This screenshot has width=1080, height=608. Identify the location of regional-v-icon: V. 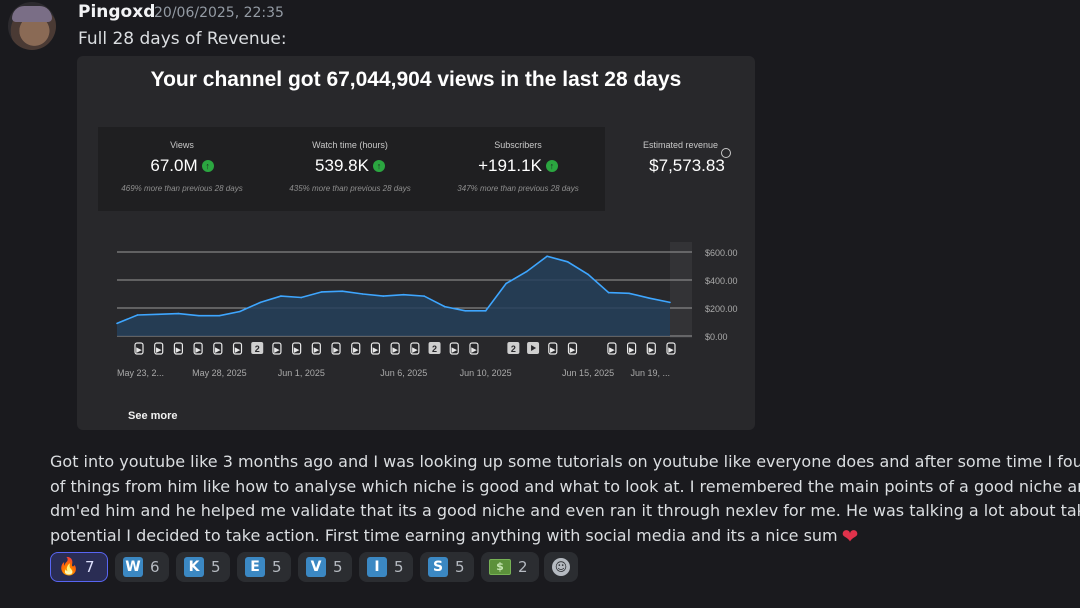
(316, 567).